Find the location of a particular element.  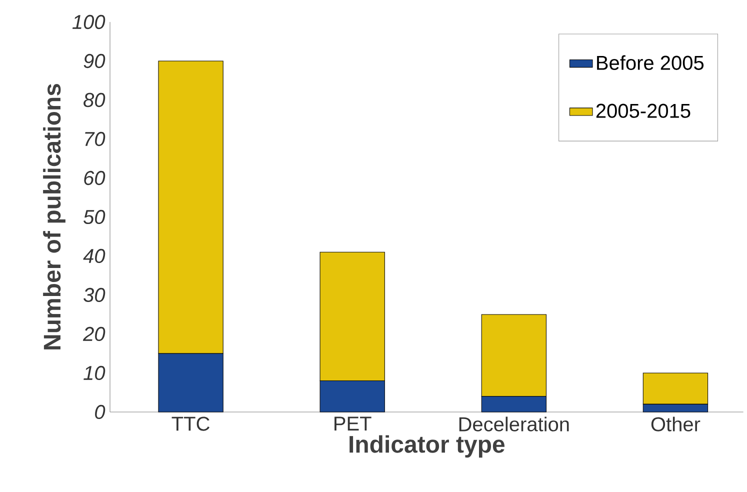

x-tick-label: Deceleration is located at coordinates (514, 424).